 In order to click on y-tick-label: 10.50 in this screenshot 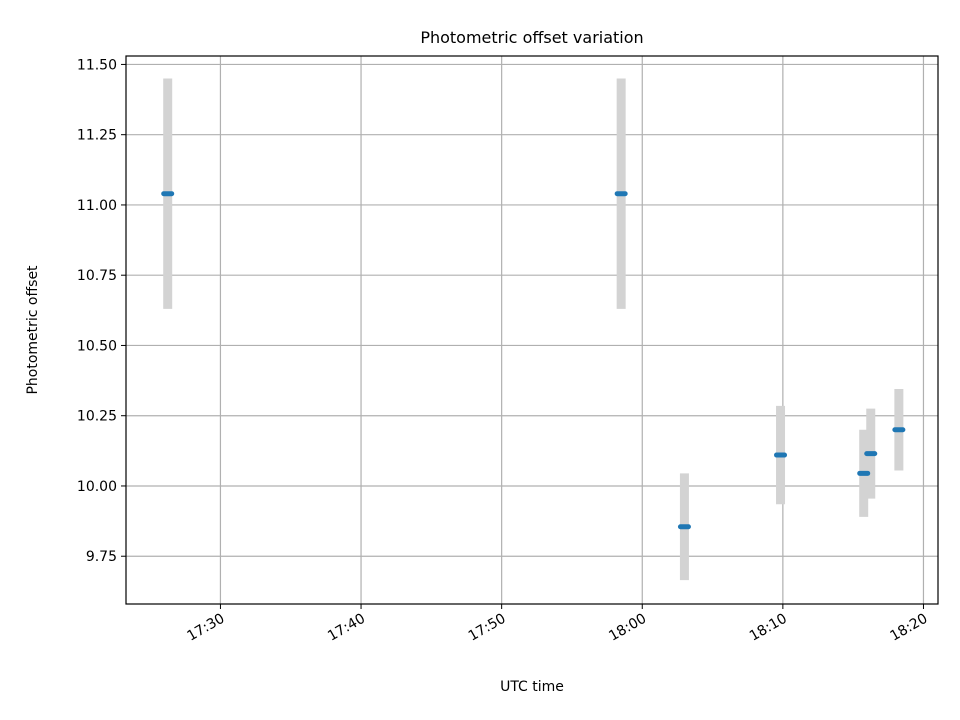, I will do `click(97, 346)`.